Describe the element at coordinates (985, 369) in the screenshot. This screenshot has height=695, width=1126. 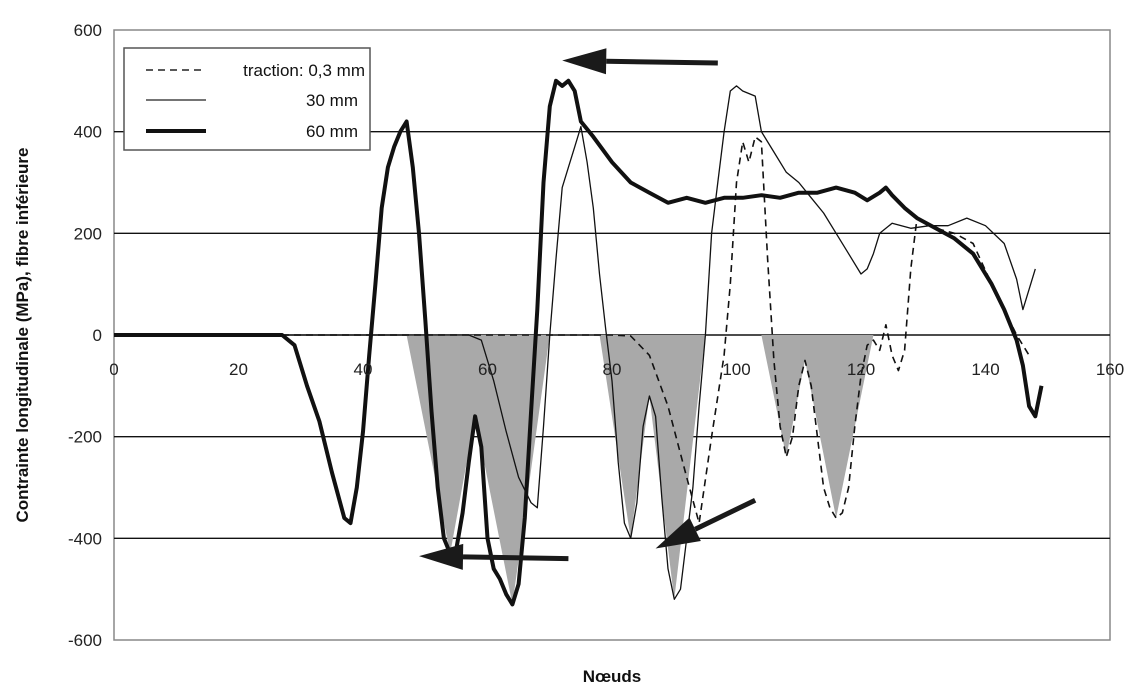
I see `x-tick-label: 140` at that location.